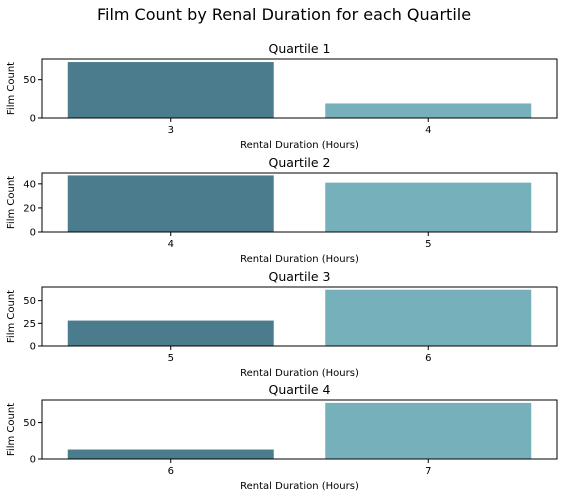  Describe the element at coordinates (299, 162) in the screenshot. I see `subplot-title: Quartile 2` at that location.